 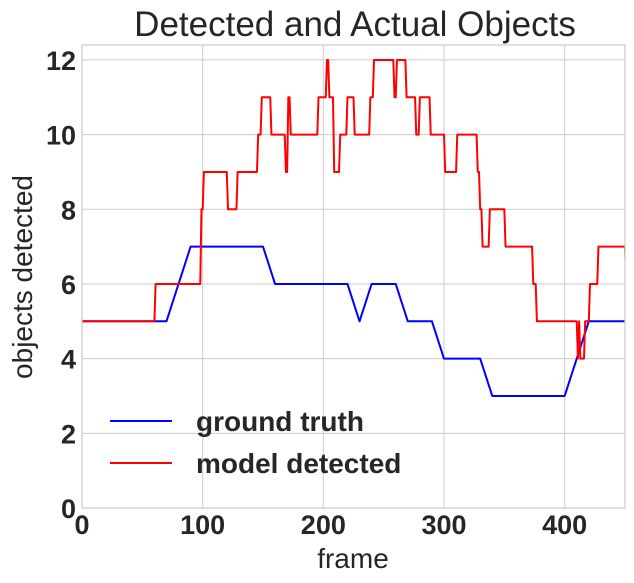 I want to click on x-tick-labels: 0 100 200 300 400, so click(x=330, y=525).